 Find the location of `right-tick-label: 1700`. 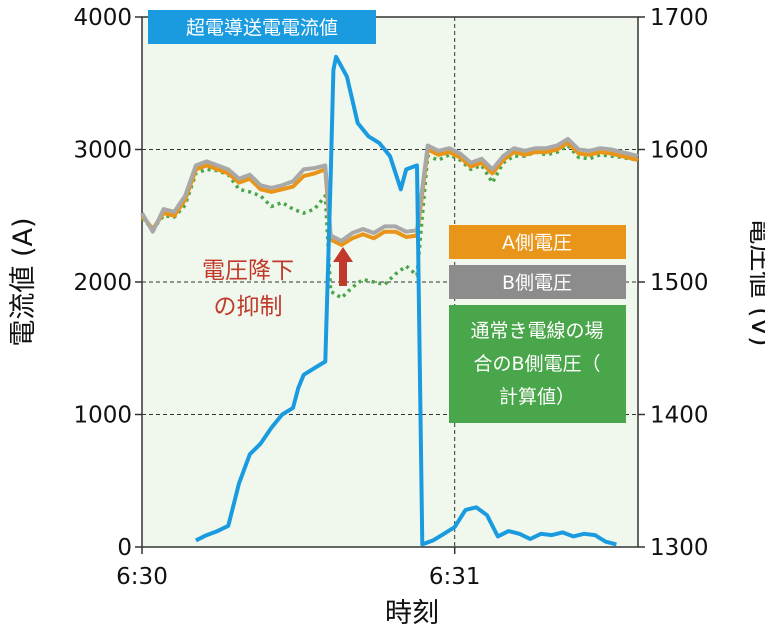

right-tick-label: 1700 is located at coordinates (679, 18).